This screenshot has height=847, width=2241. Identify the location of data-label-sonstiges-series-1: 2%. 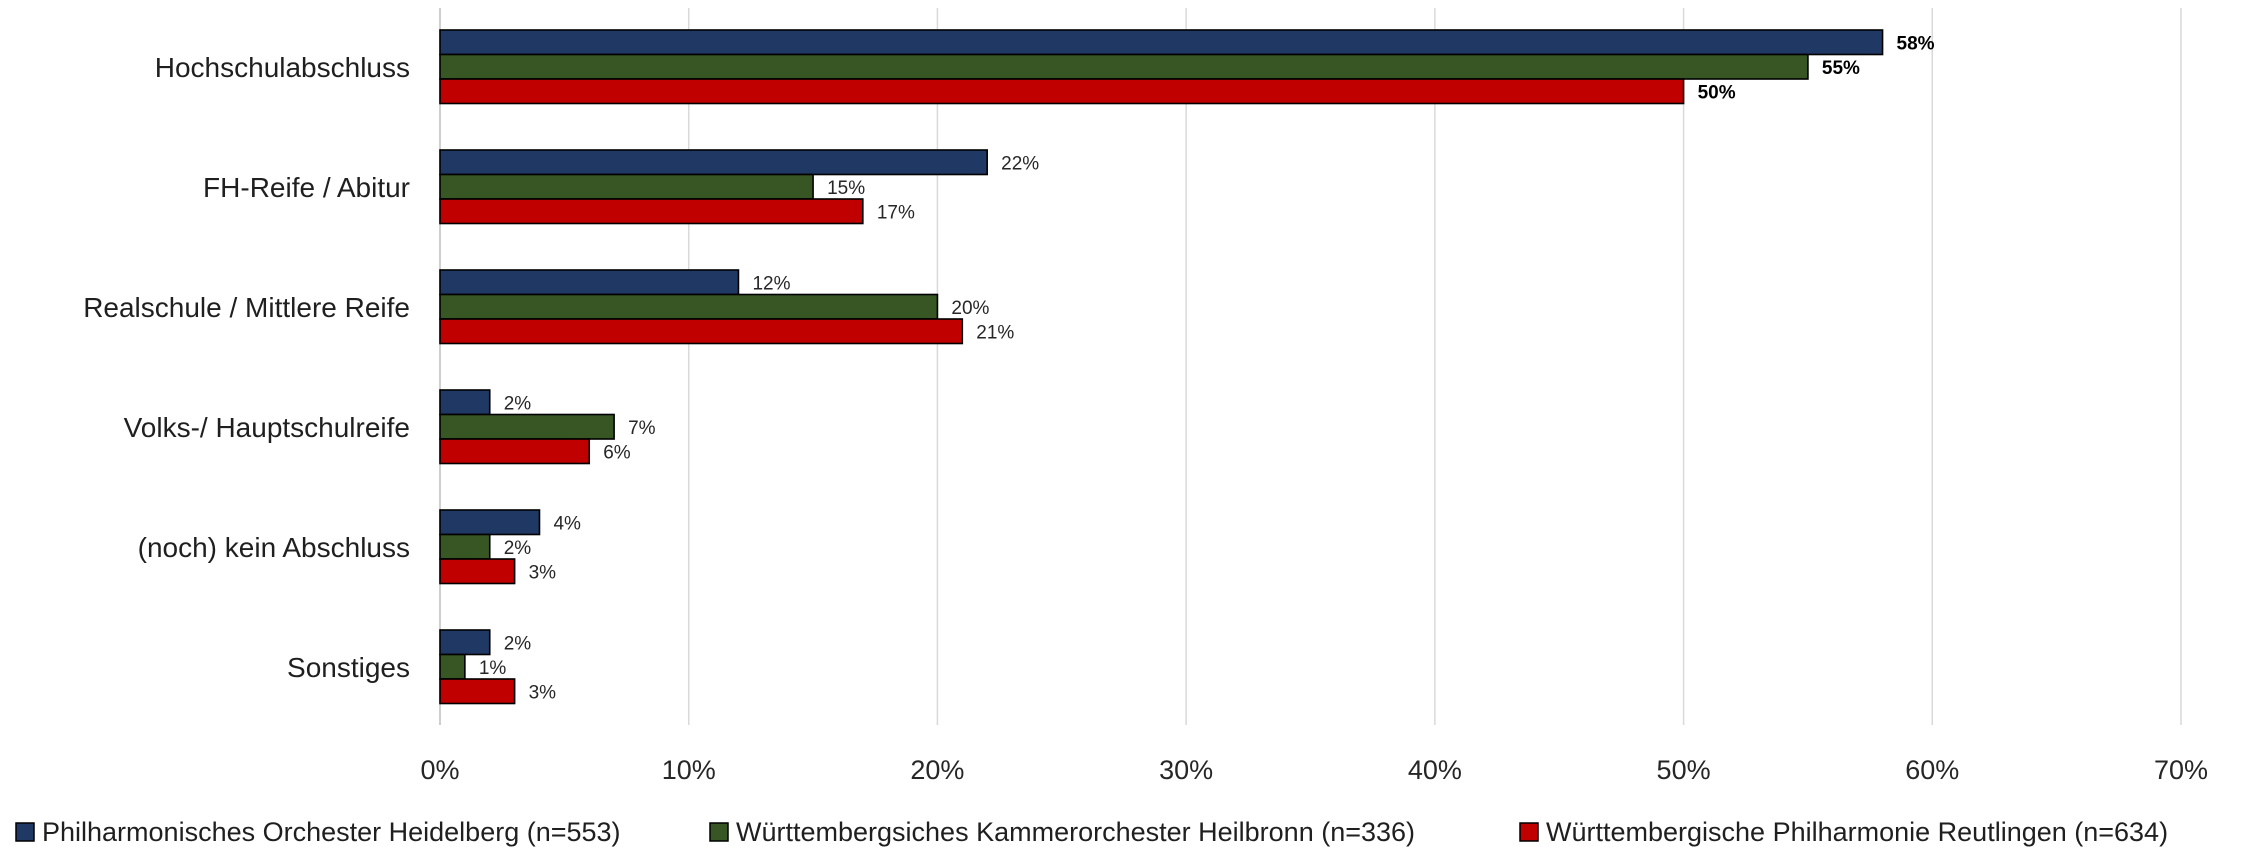
(518, 643).